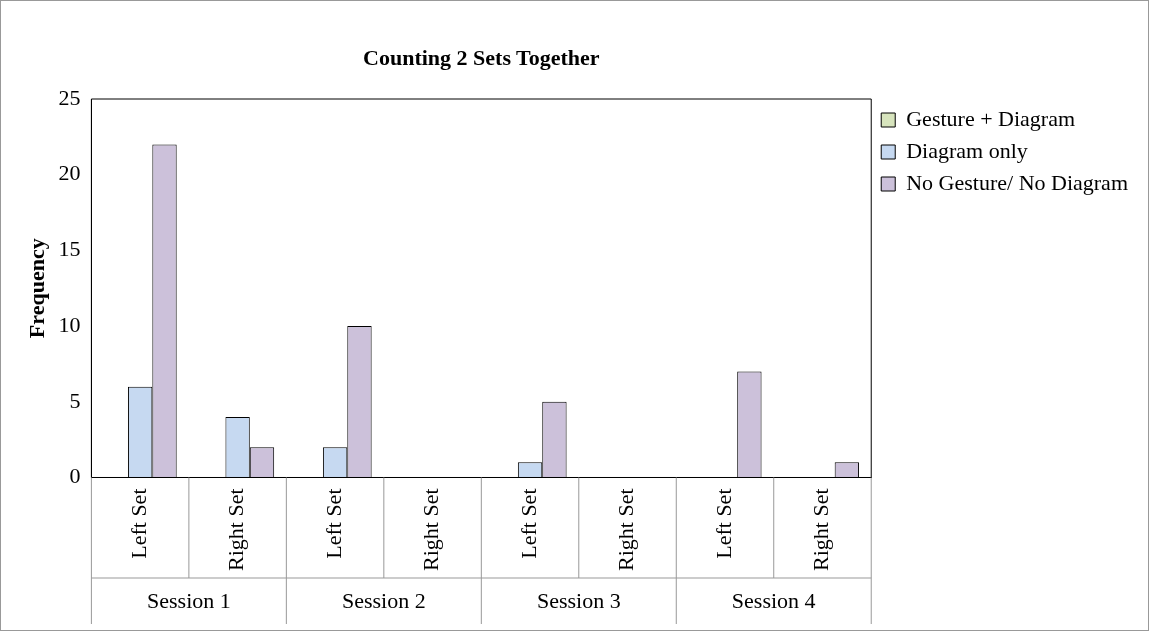 The image size is (1149, 631). What do you see at coordinates (481, 57) in the screenshot?
I see `chart-title: Counting 2 Sets Together` at bounding box center [481, 57].